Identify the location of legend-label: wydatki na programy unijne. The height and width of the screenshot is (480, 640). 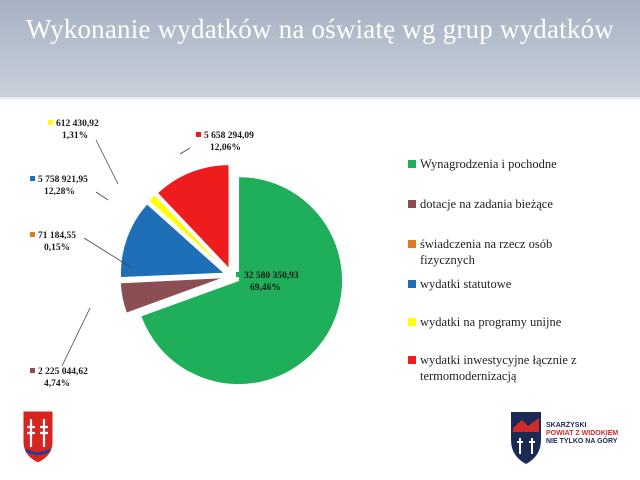
(491, 322).